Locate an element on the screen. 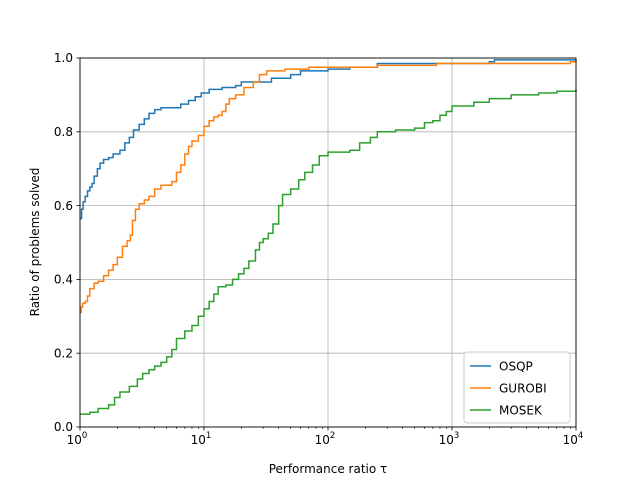 The width and height of the screenshot is (640, 480). legend-label-mosek: MOSEK is located at coordinates (521, 411).